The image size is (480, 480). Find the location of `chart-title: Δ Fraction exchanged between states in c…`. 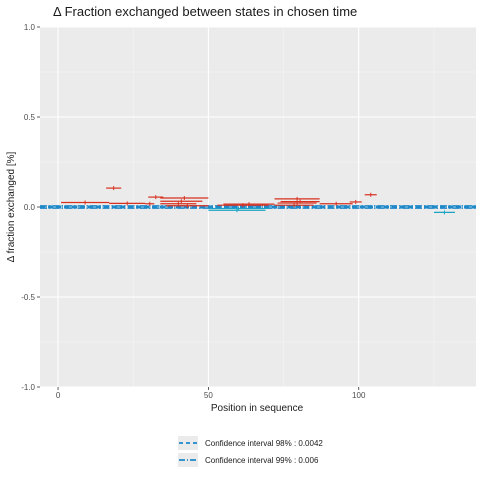

chart-title: Δ Fraction exchanged between states in c… is located at coordinates (205, 11).